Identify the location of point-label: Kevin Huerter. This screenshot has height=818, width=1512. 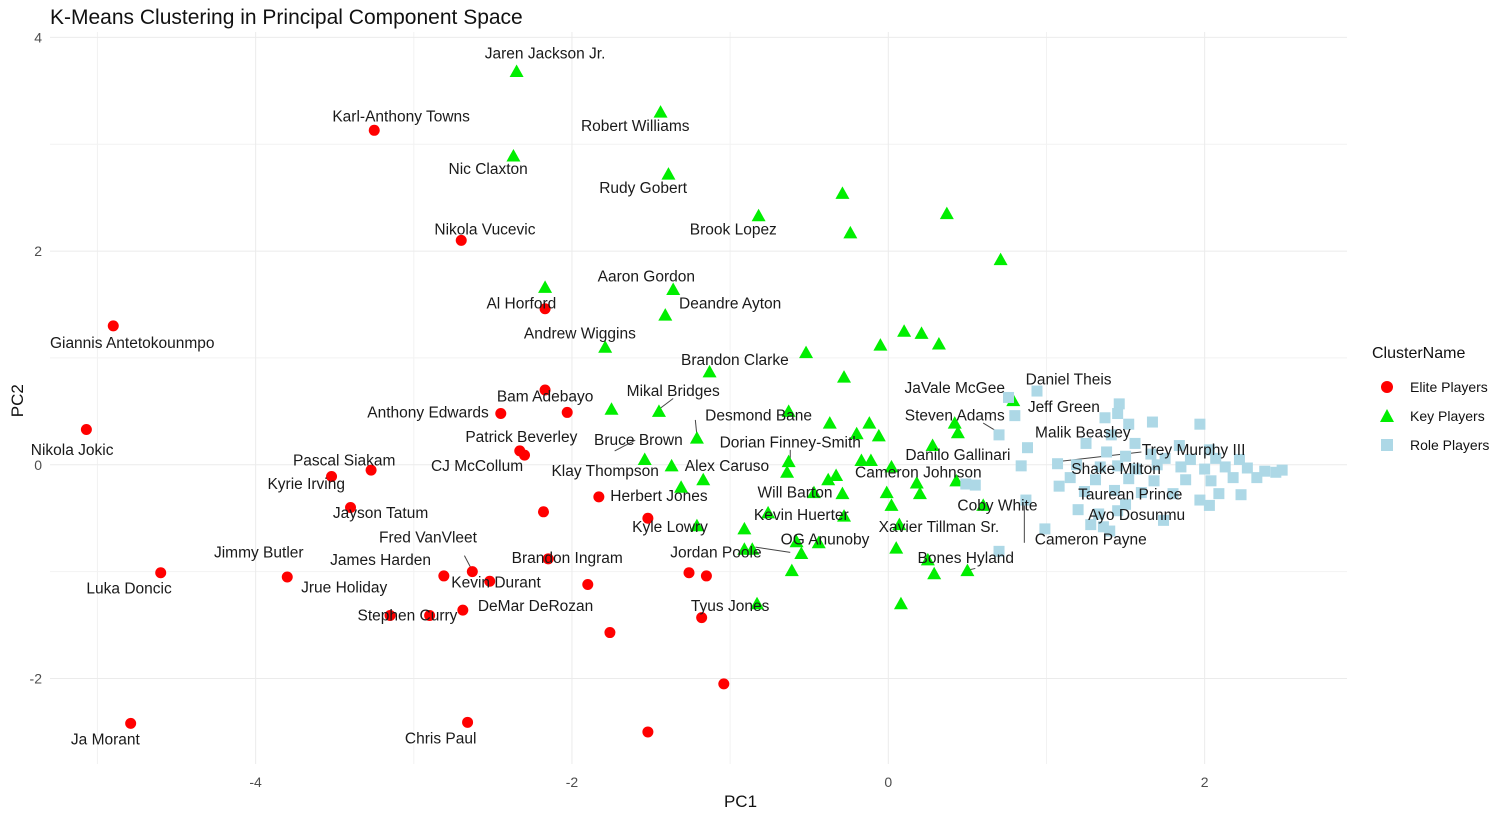
(801, 515).